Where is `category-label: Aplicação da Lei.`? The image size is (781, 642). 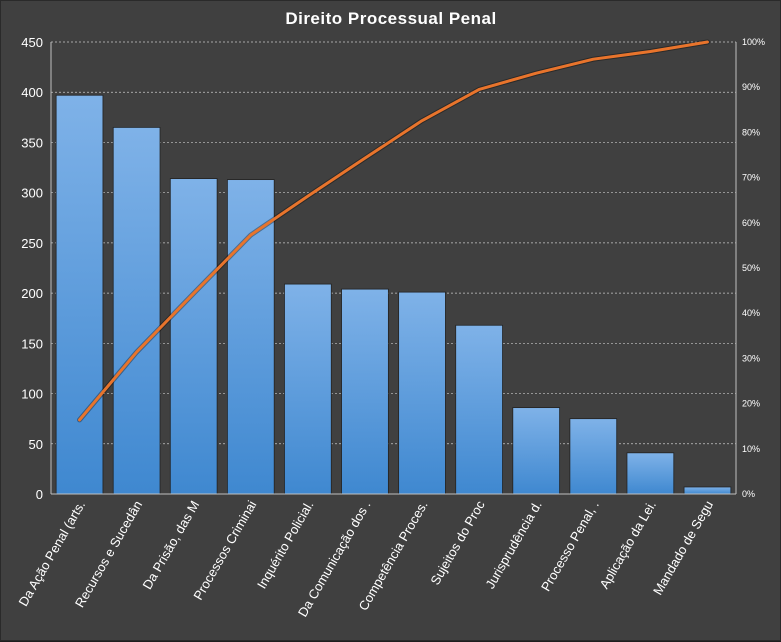 category-label: Aplicação da Lei. is located at coordinates (627, 544).